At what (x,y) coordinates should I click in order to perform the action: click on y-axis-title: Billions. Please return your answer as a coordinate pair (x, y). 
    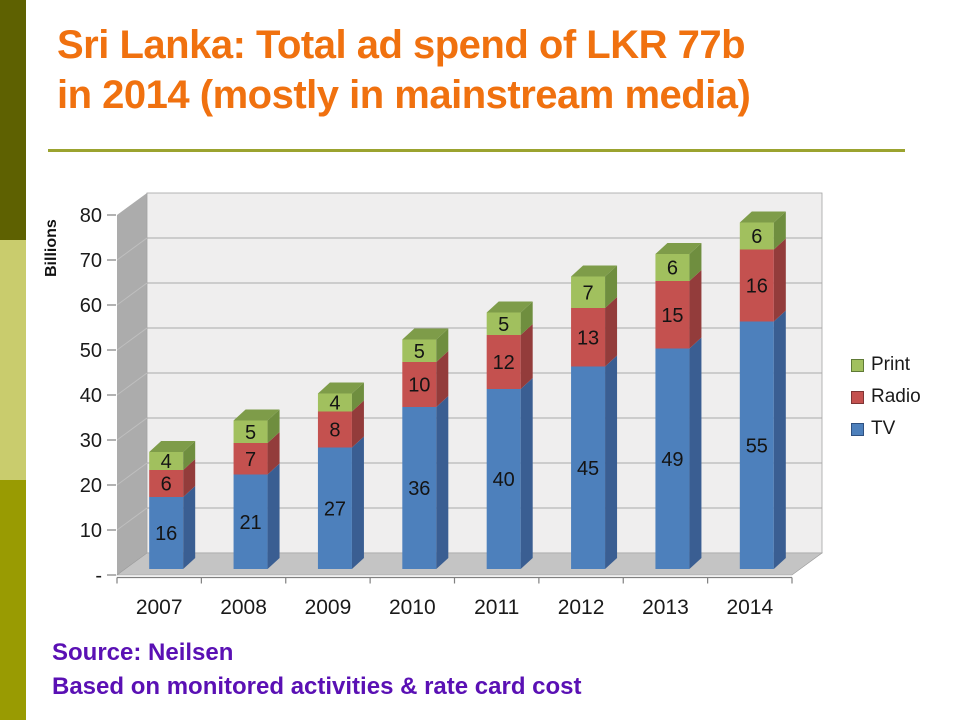
    Looking at the image, I should click on (51, 248).